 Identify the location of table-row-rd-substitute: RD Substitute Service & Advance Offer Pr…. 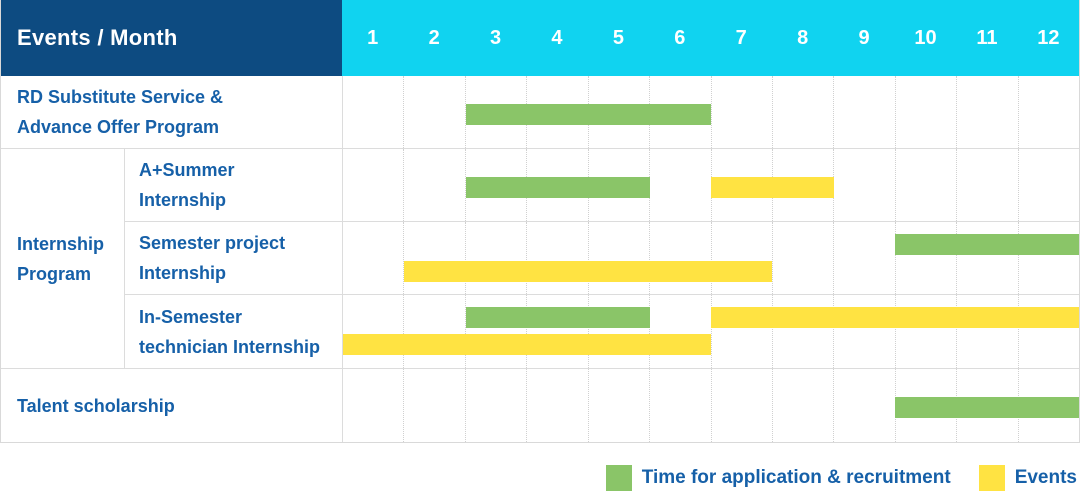
(540, 112).